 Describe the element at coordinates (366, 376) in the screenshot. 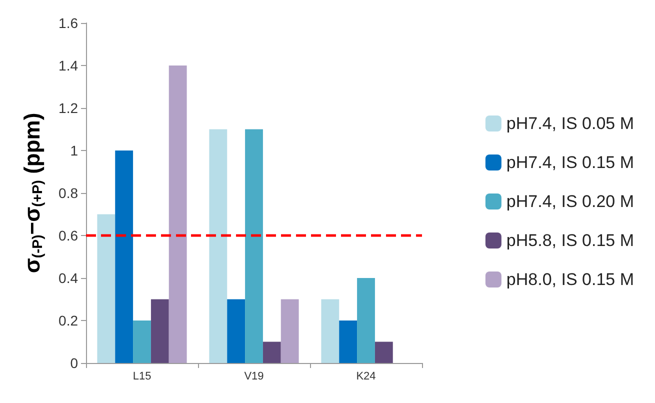

I see `x-tick-label: K24` at that location.